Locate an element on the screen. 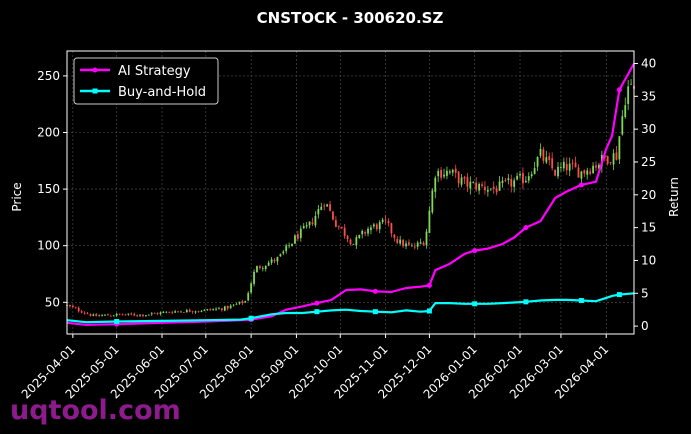 This screenshot has height=434, width=691. y-right-tick-label: 40 is located at coordinates (648, 63).